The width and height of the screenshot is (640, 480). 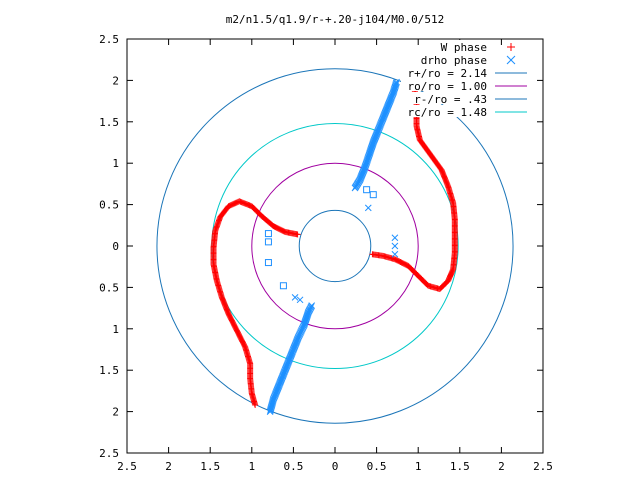 What do you see at coordinates (447, 112) in the screenshot?
I see `legend-label: rc/ro = 1.48` at bounding box center [447, 112].